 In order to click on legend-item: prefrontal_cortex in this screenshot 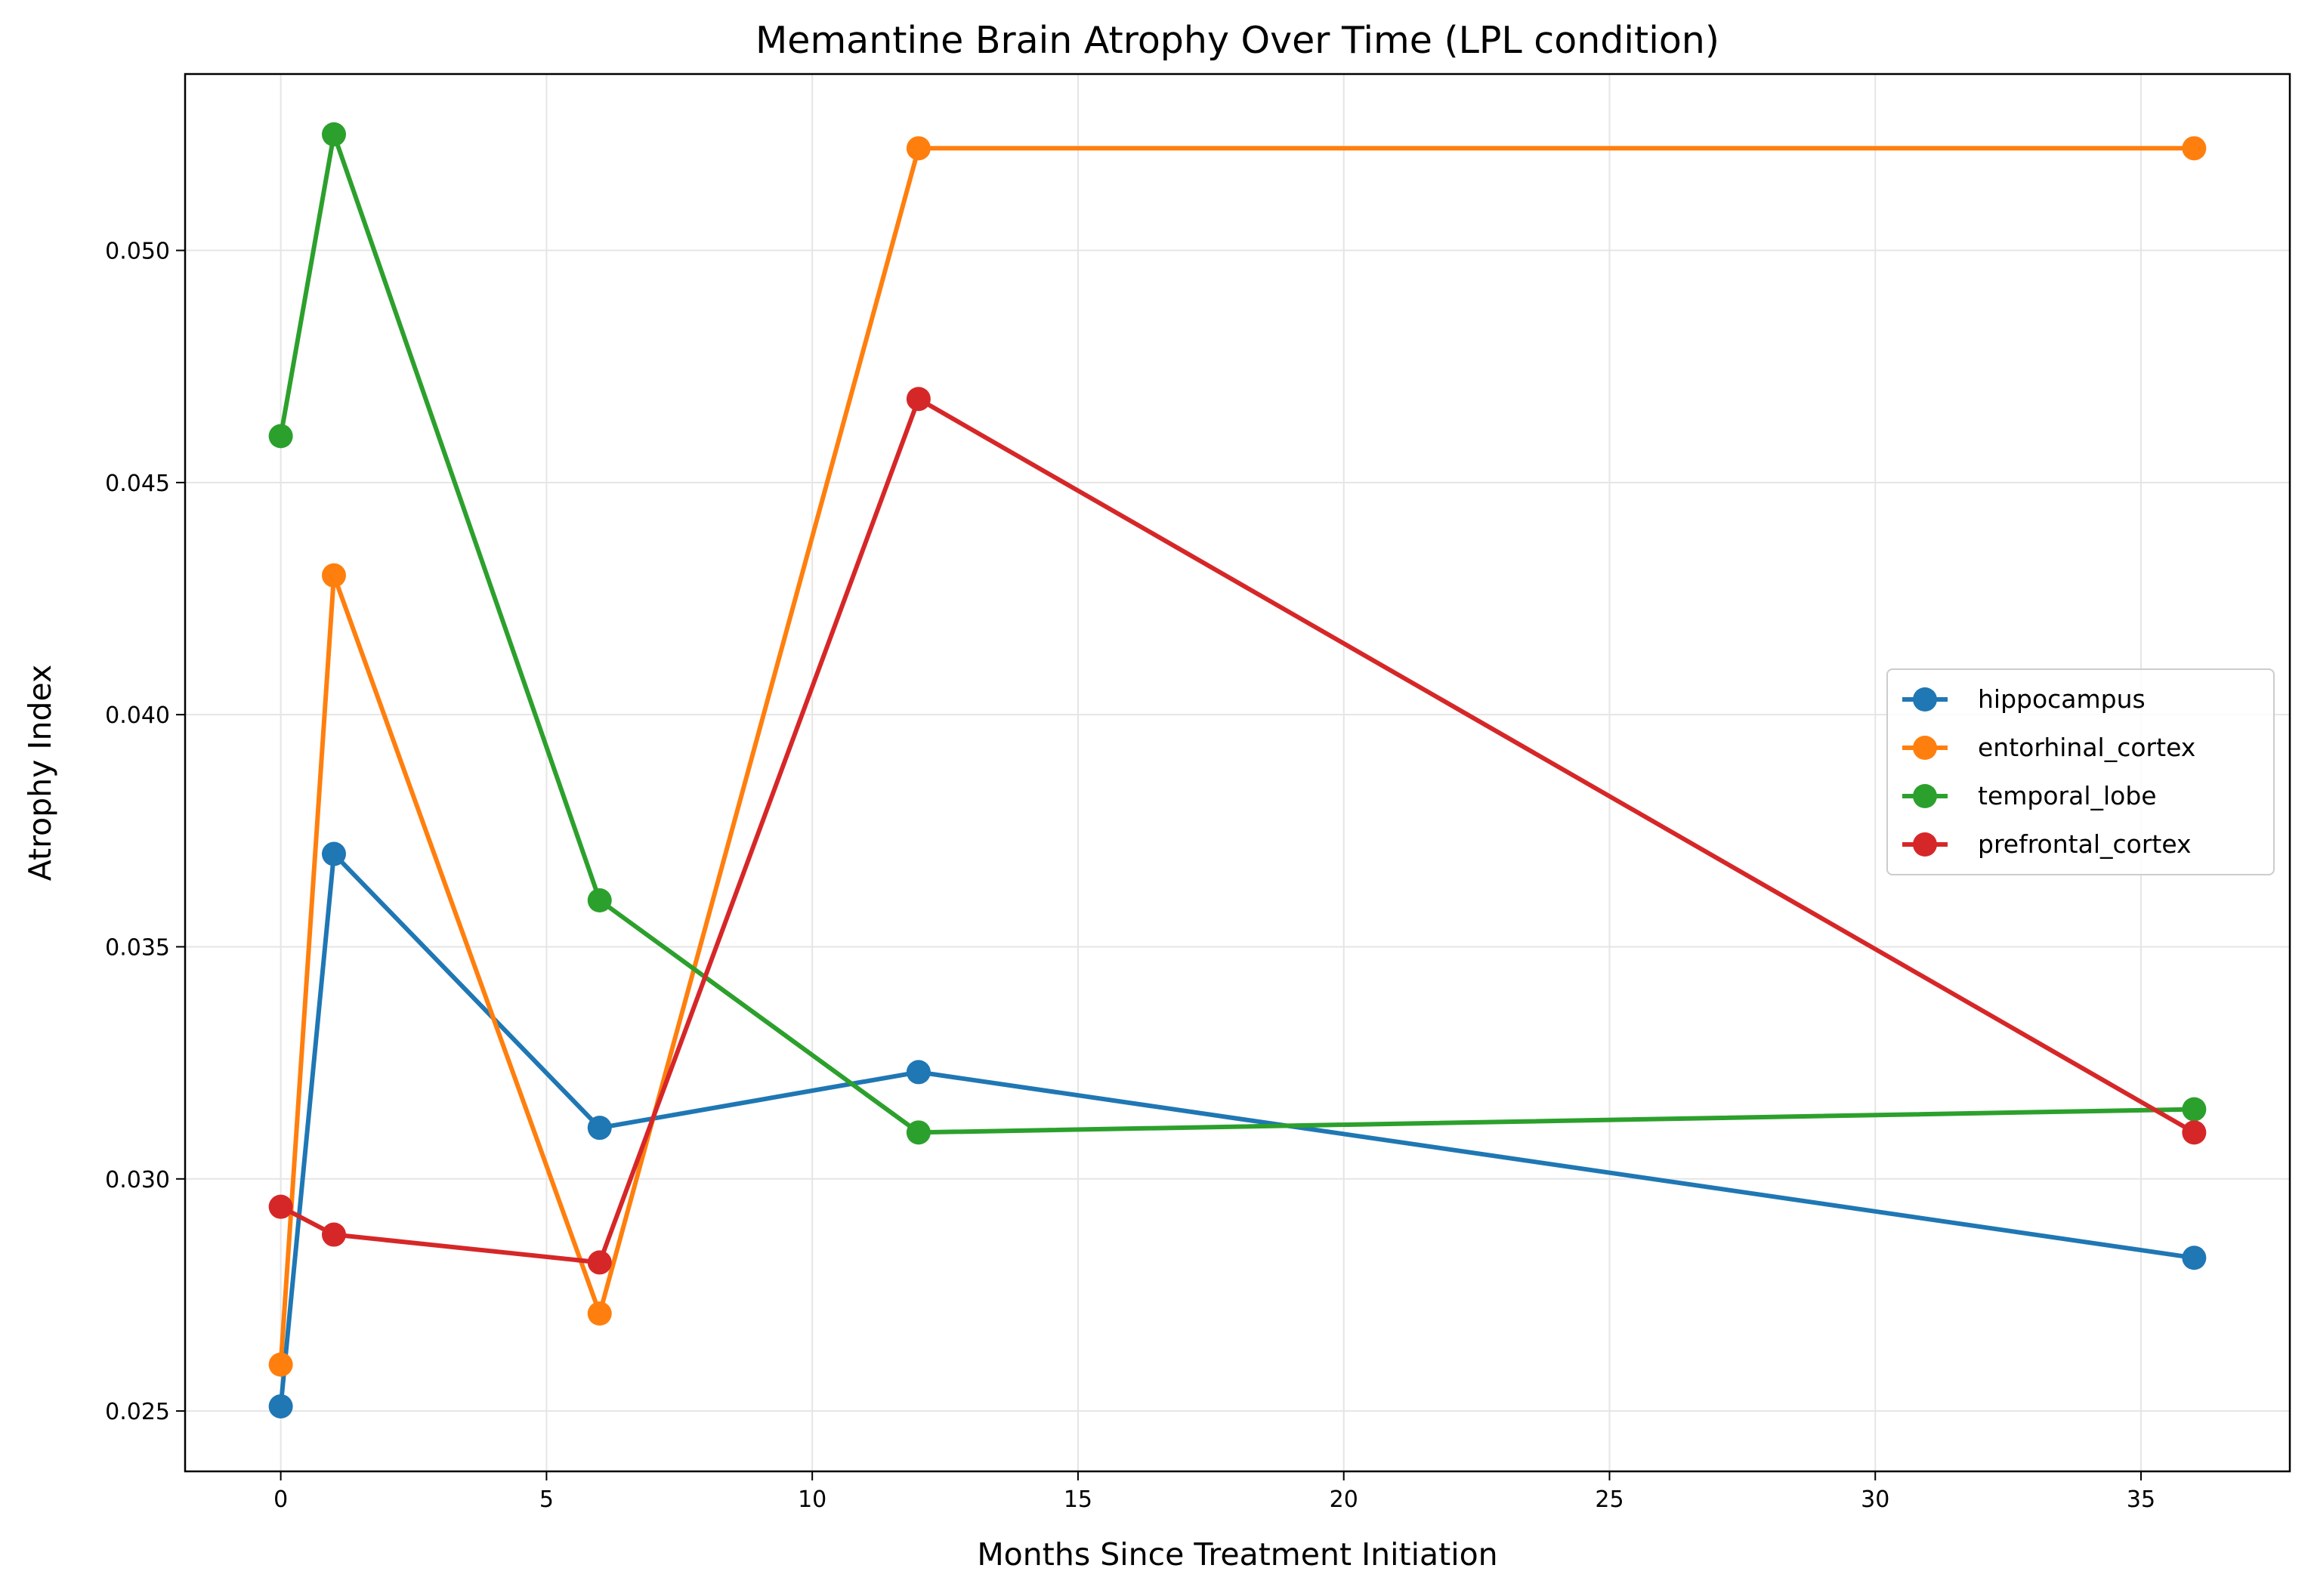, I will do `click(2047, 844)`.